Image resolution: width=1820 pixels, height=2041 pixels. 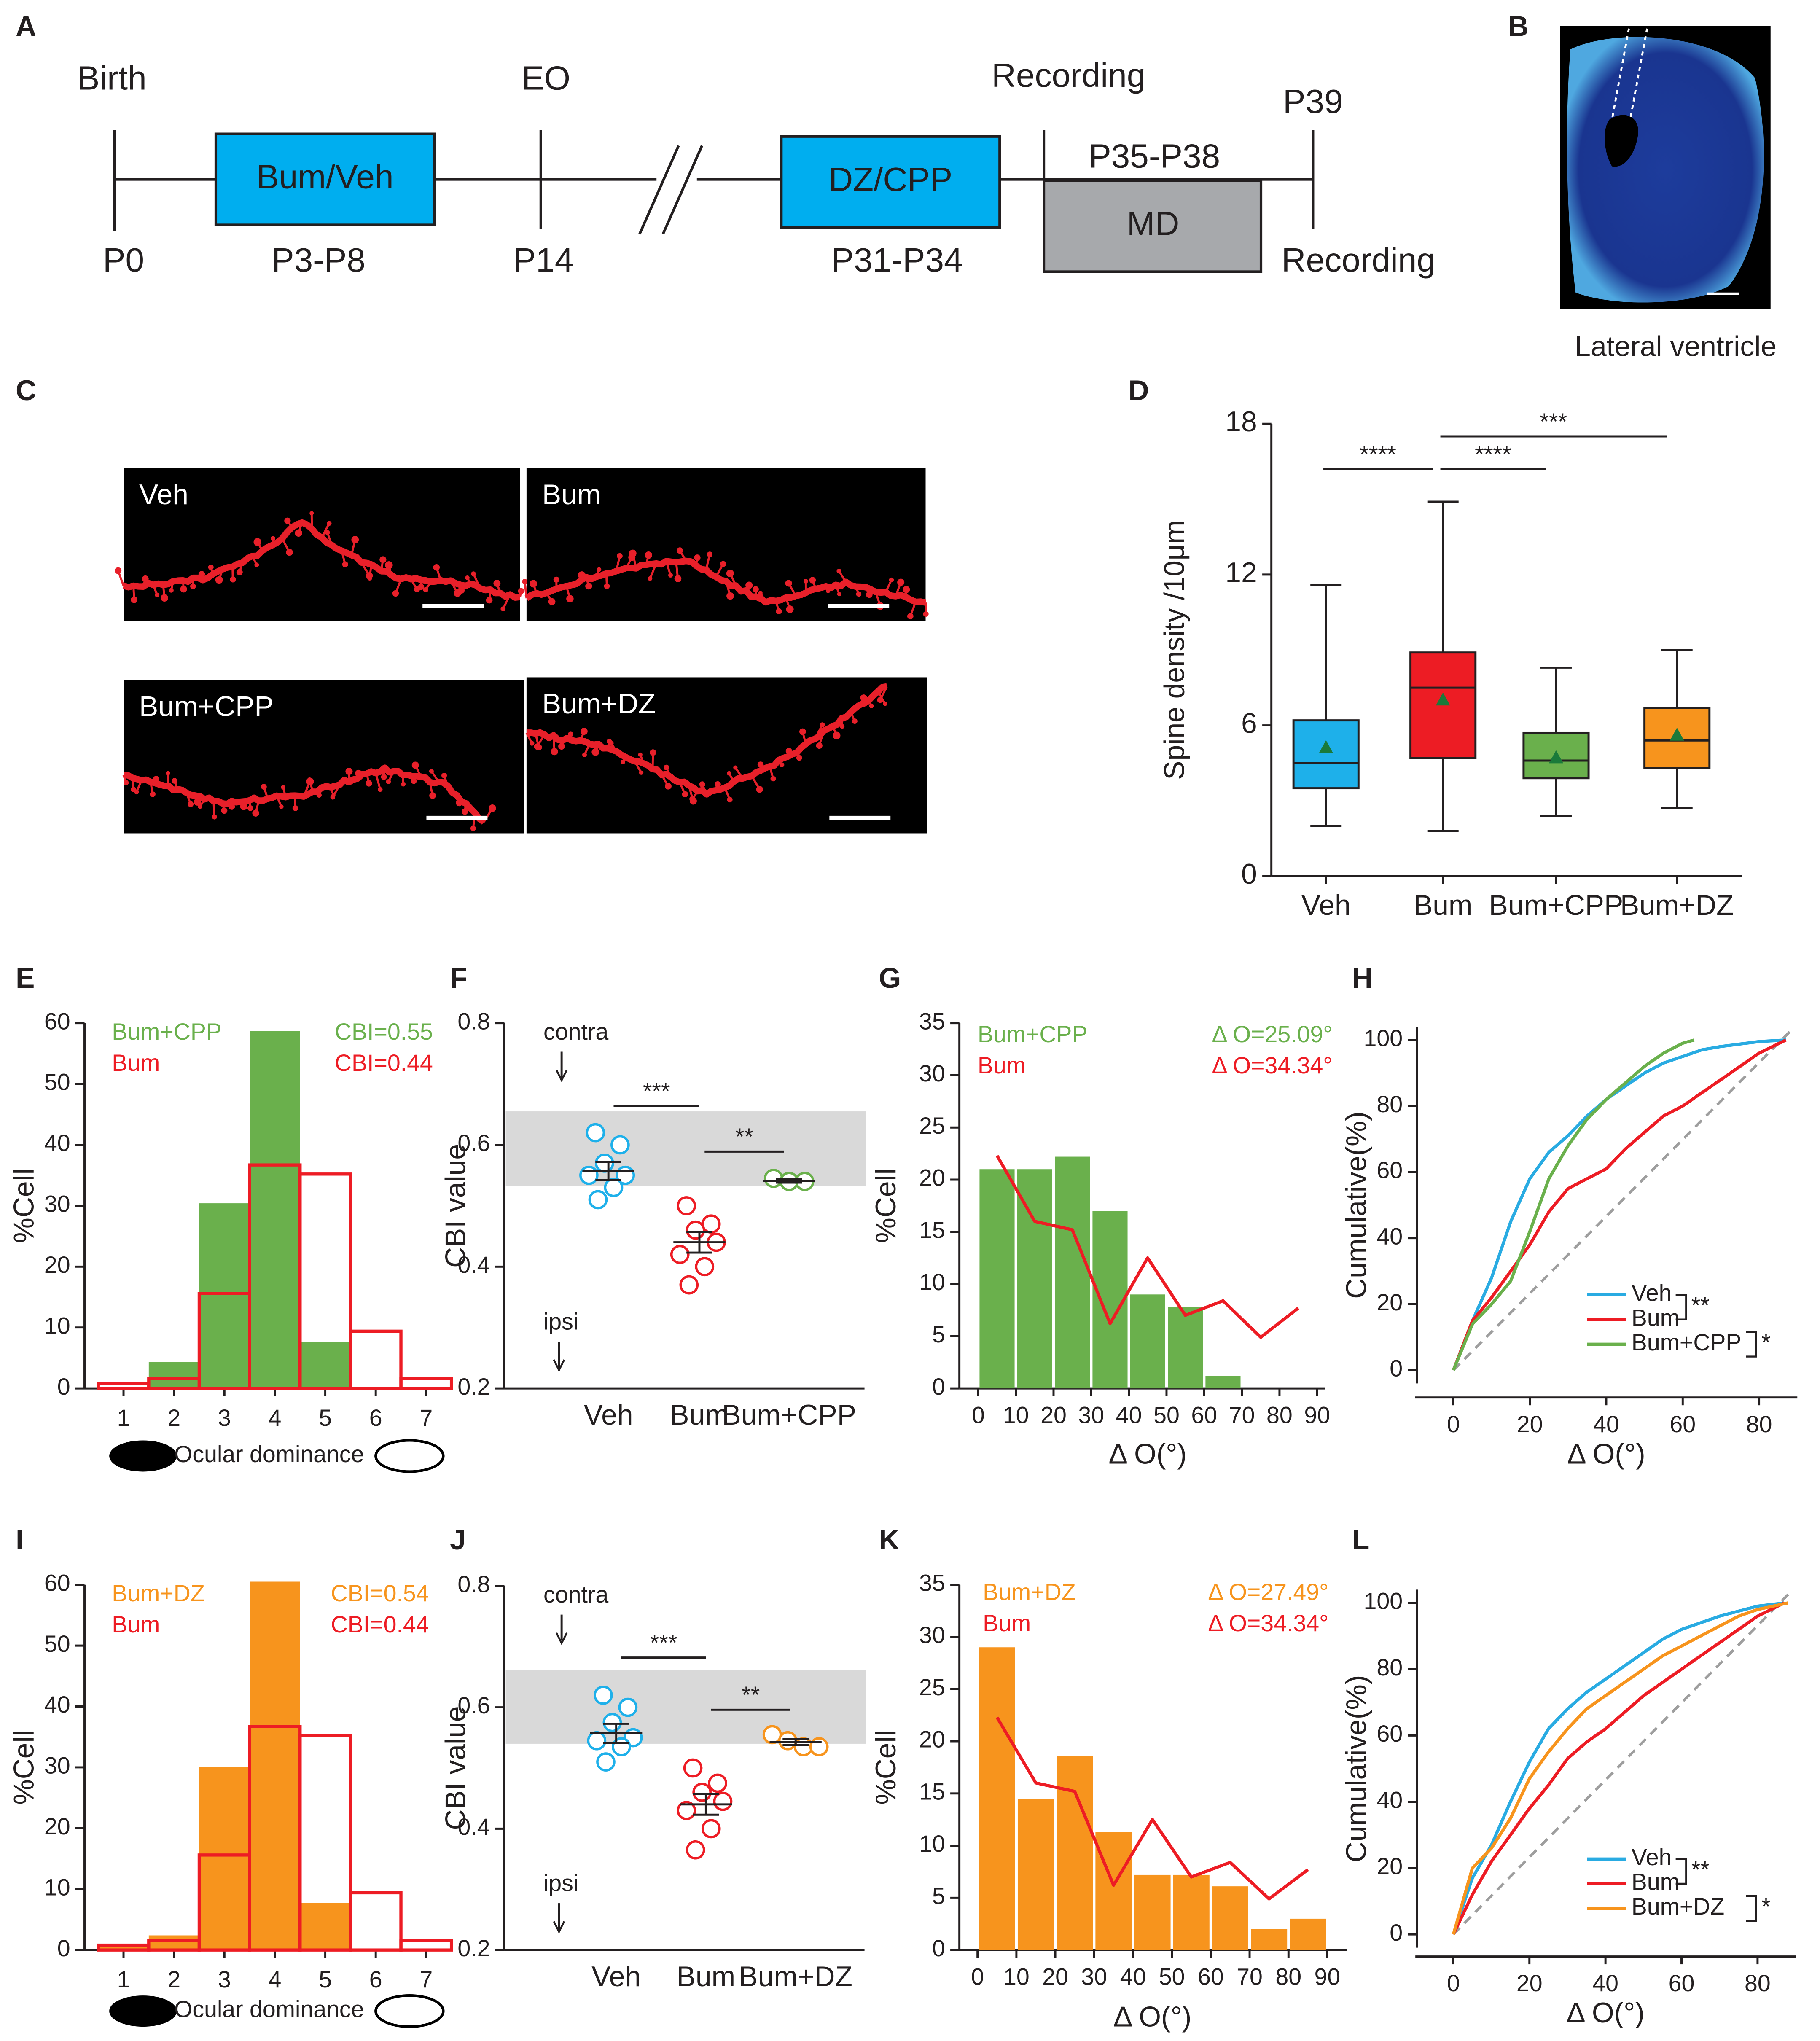 What do you see at coordinates (426, 1418) in the screenshot?
I see `x-tick-label: 7` at bounding box center [426, 1418].